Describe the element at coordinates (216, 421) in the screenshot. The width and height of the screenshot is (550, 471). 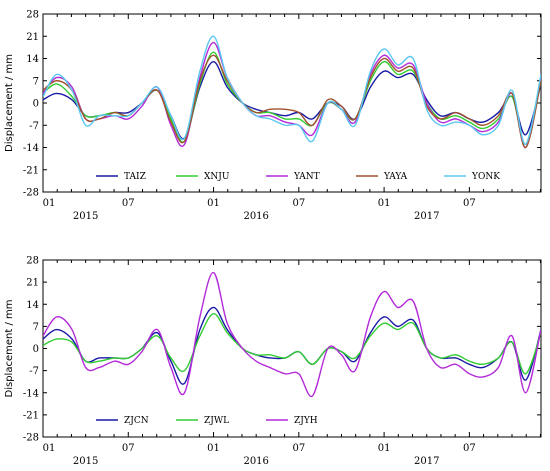
I see `legend-label-zjwl: ZJWL` at that location.